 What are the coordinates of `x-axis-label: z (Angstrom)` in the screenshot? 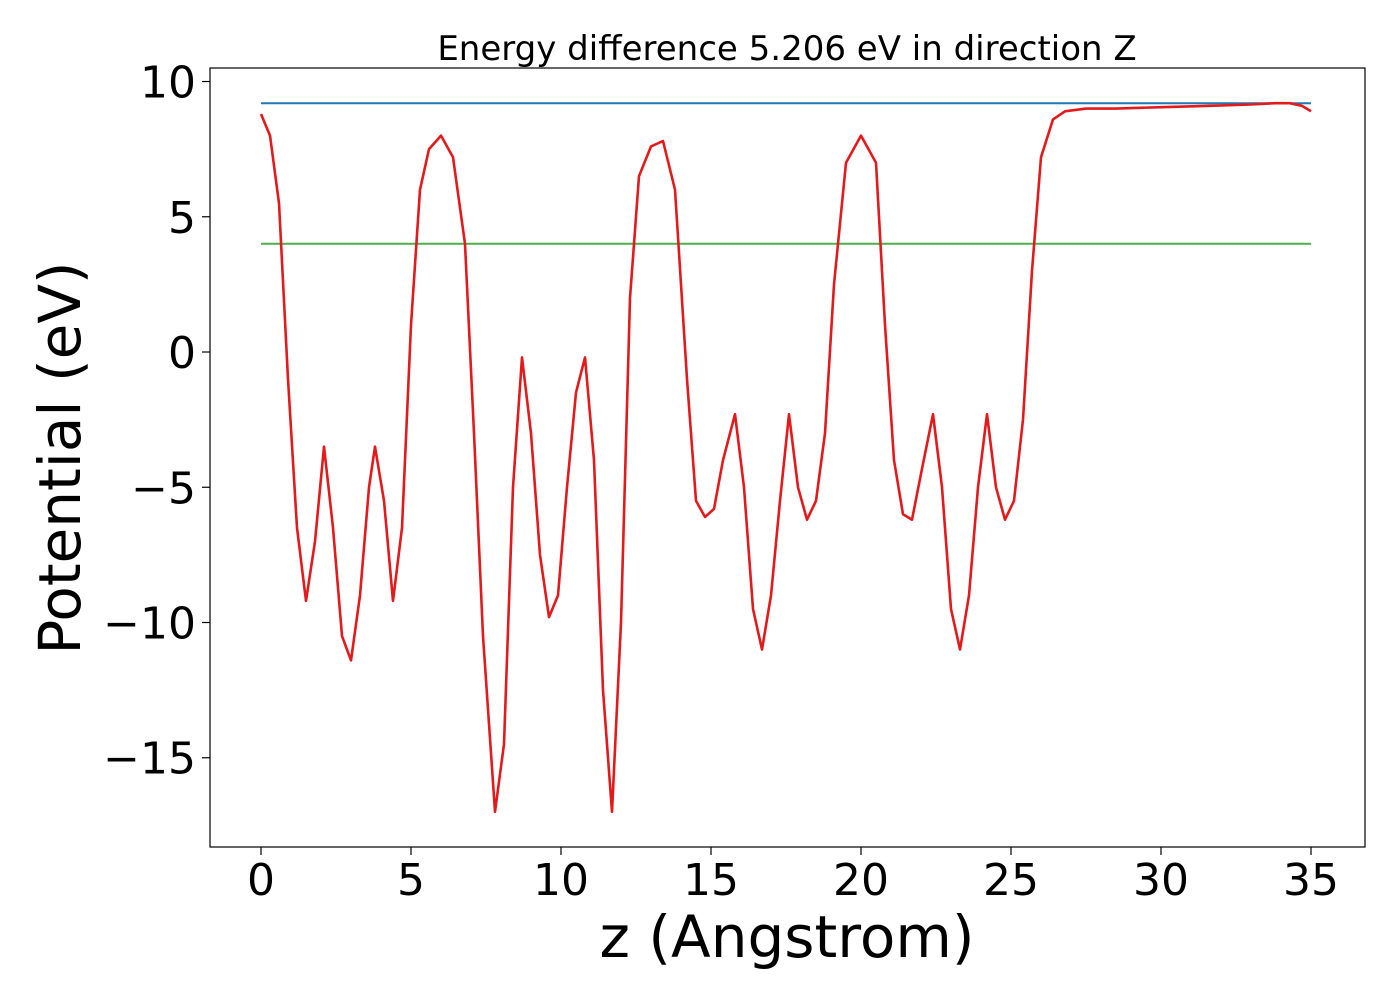 It's located at (787, 937).